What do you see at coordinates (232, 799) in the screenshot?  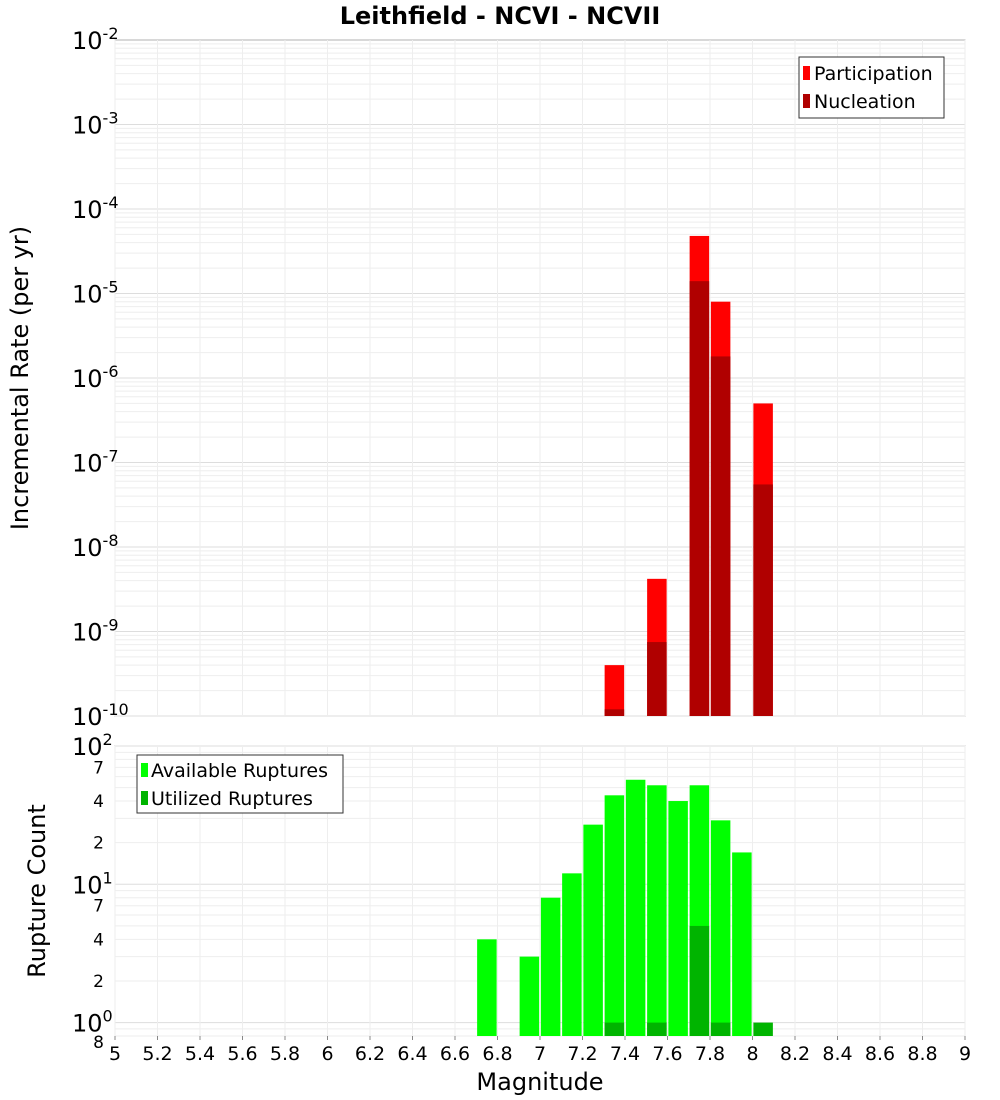 I see `legend-utilized-label: Utilized Ruptures` at bounding box center [232, 799].